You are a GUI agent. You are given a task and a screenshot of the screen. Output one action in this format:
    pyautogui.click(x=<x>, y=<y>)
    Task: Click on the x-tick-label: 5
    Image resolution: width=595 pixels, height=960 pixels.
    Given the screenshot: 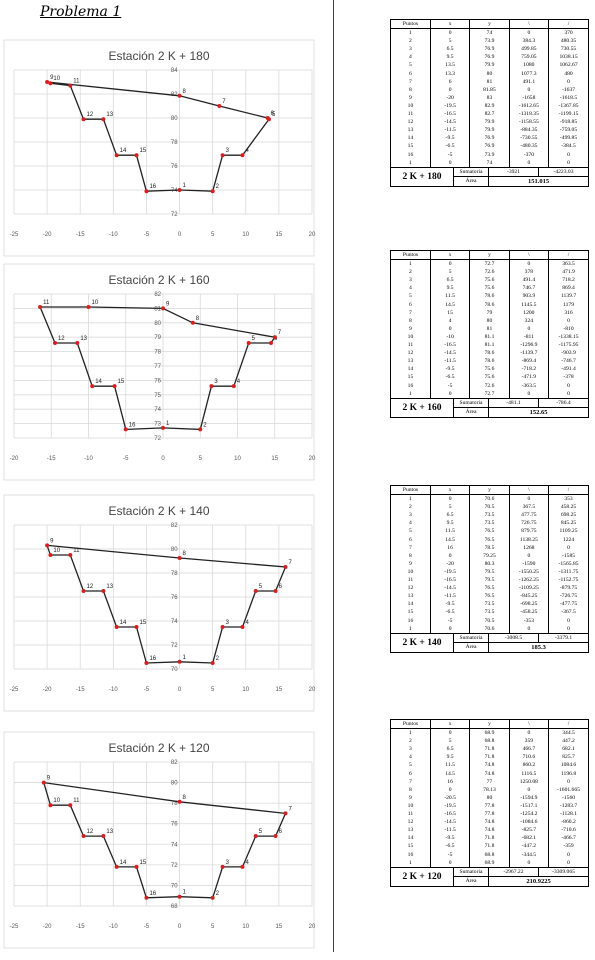 What is the action you would take?
    pyautogui.click(x=201, y=459)
    